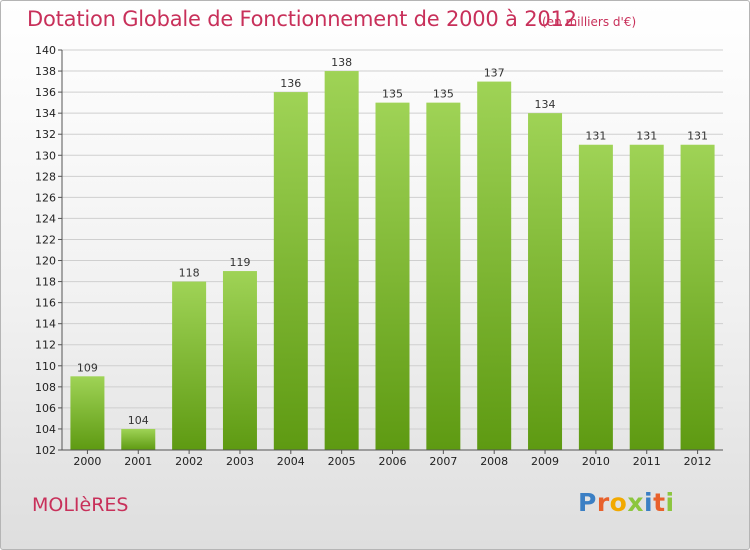  Describe the element at coordinates (45, 261) in the screenshot. I see `y-tick-label: 120` at that location.